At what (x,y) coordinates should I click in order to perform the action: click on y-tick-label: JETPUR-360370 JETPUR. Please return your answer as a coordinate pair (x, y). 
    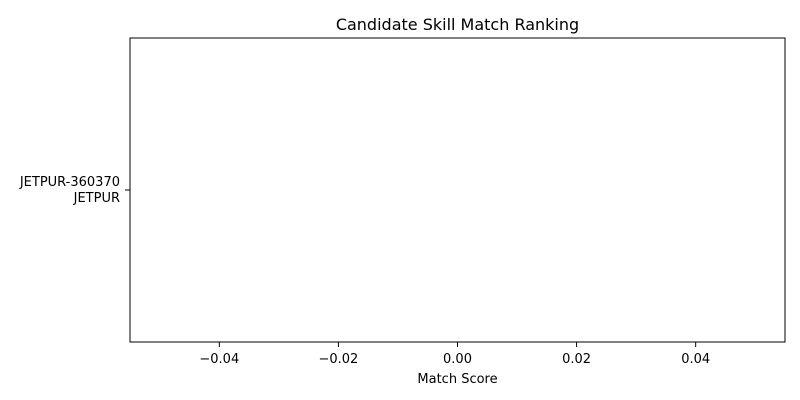
    Looking at the image, I should click on (69, 190).